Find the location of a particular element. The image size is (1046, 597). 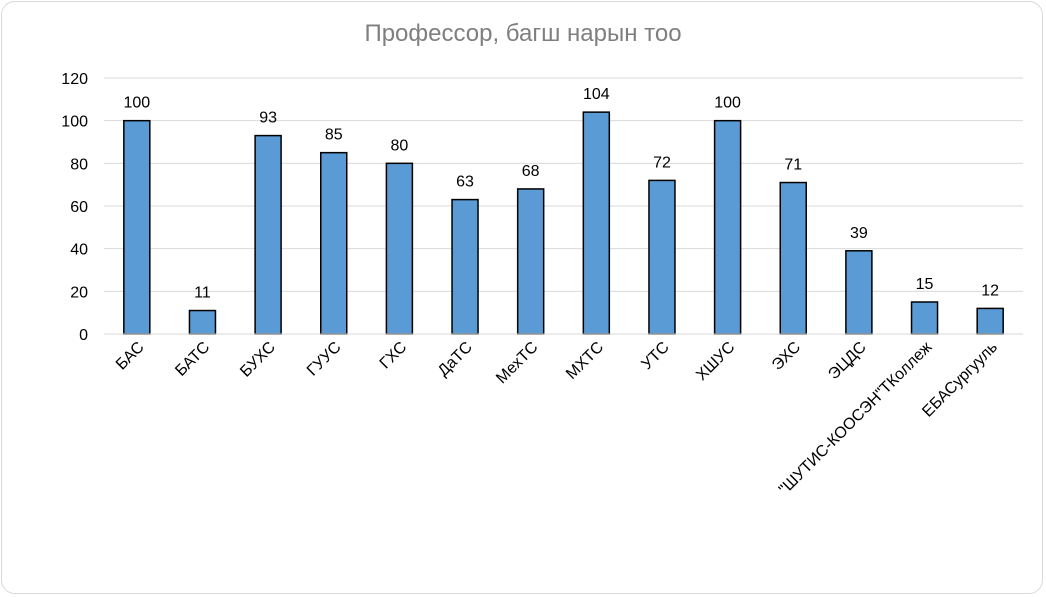

data-label: 68 is located at coordinates (531, 171).